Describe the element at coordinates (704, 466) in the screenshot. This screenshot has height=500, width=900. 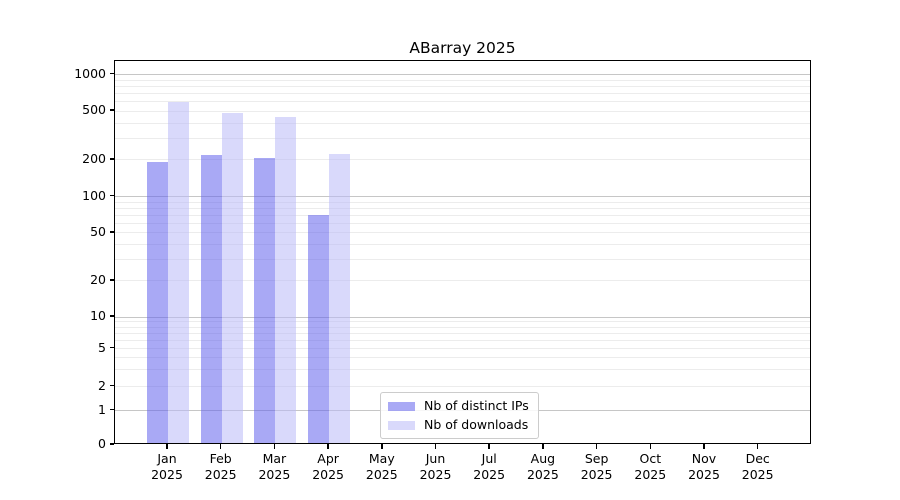
I see `x-tick-label: Nov 2025` at that location.